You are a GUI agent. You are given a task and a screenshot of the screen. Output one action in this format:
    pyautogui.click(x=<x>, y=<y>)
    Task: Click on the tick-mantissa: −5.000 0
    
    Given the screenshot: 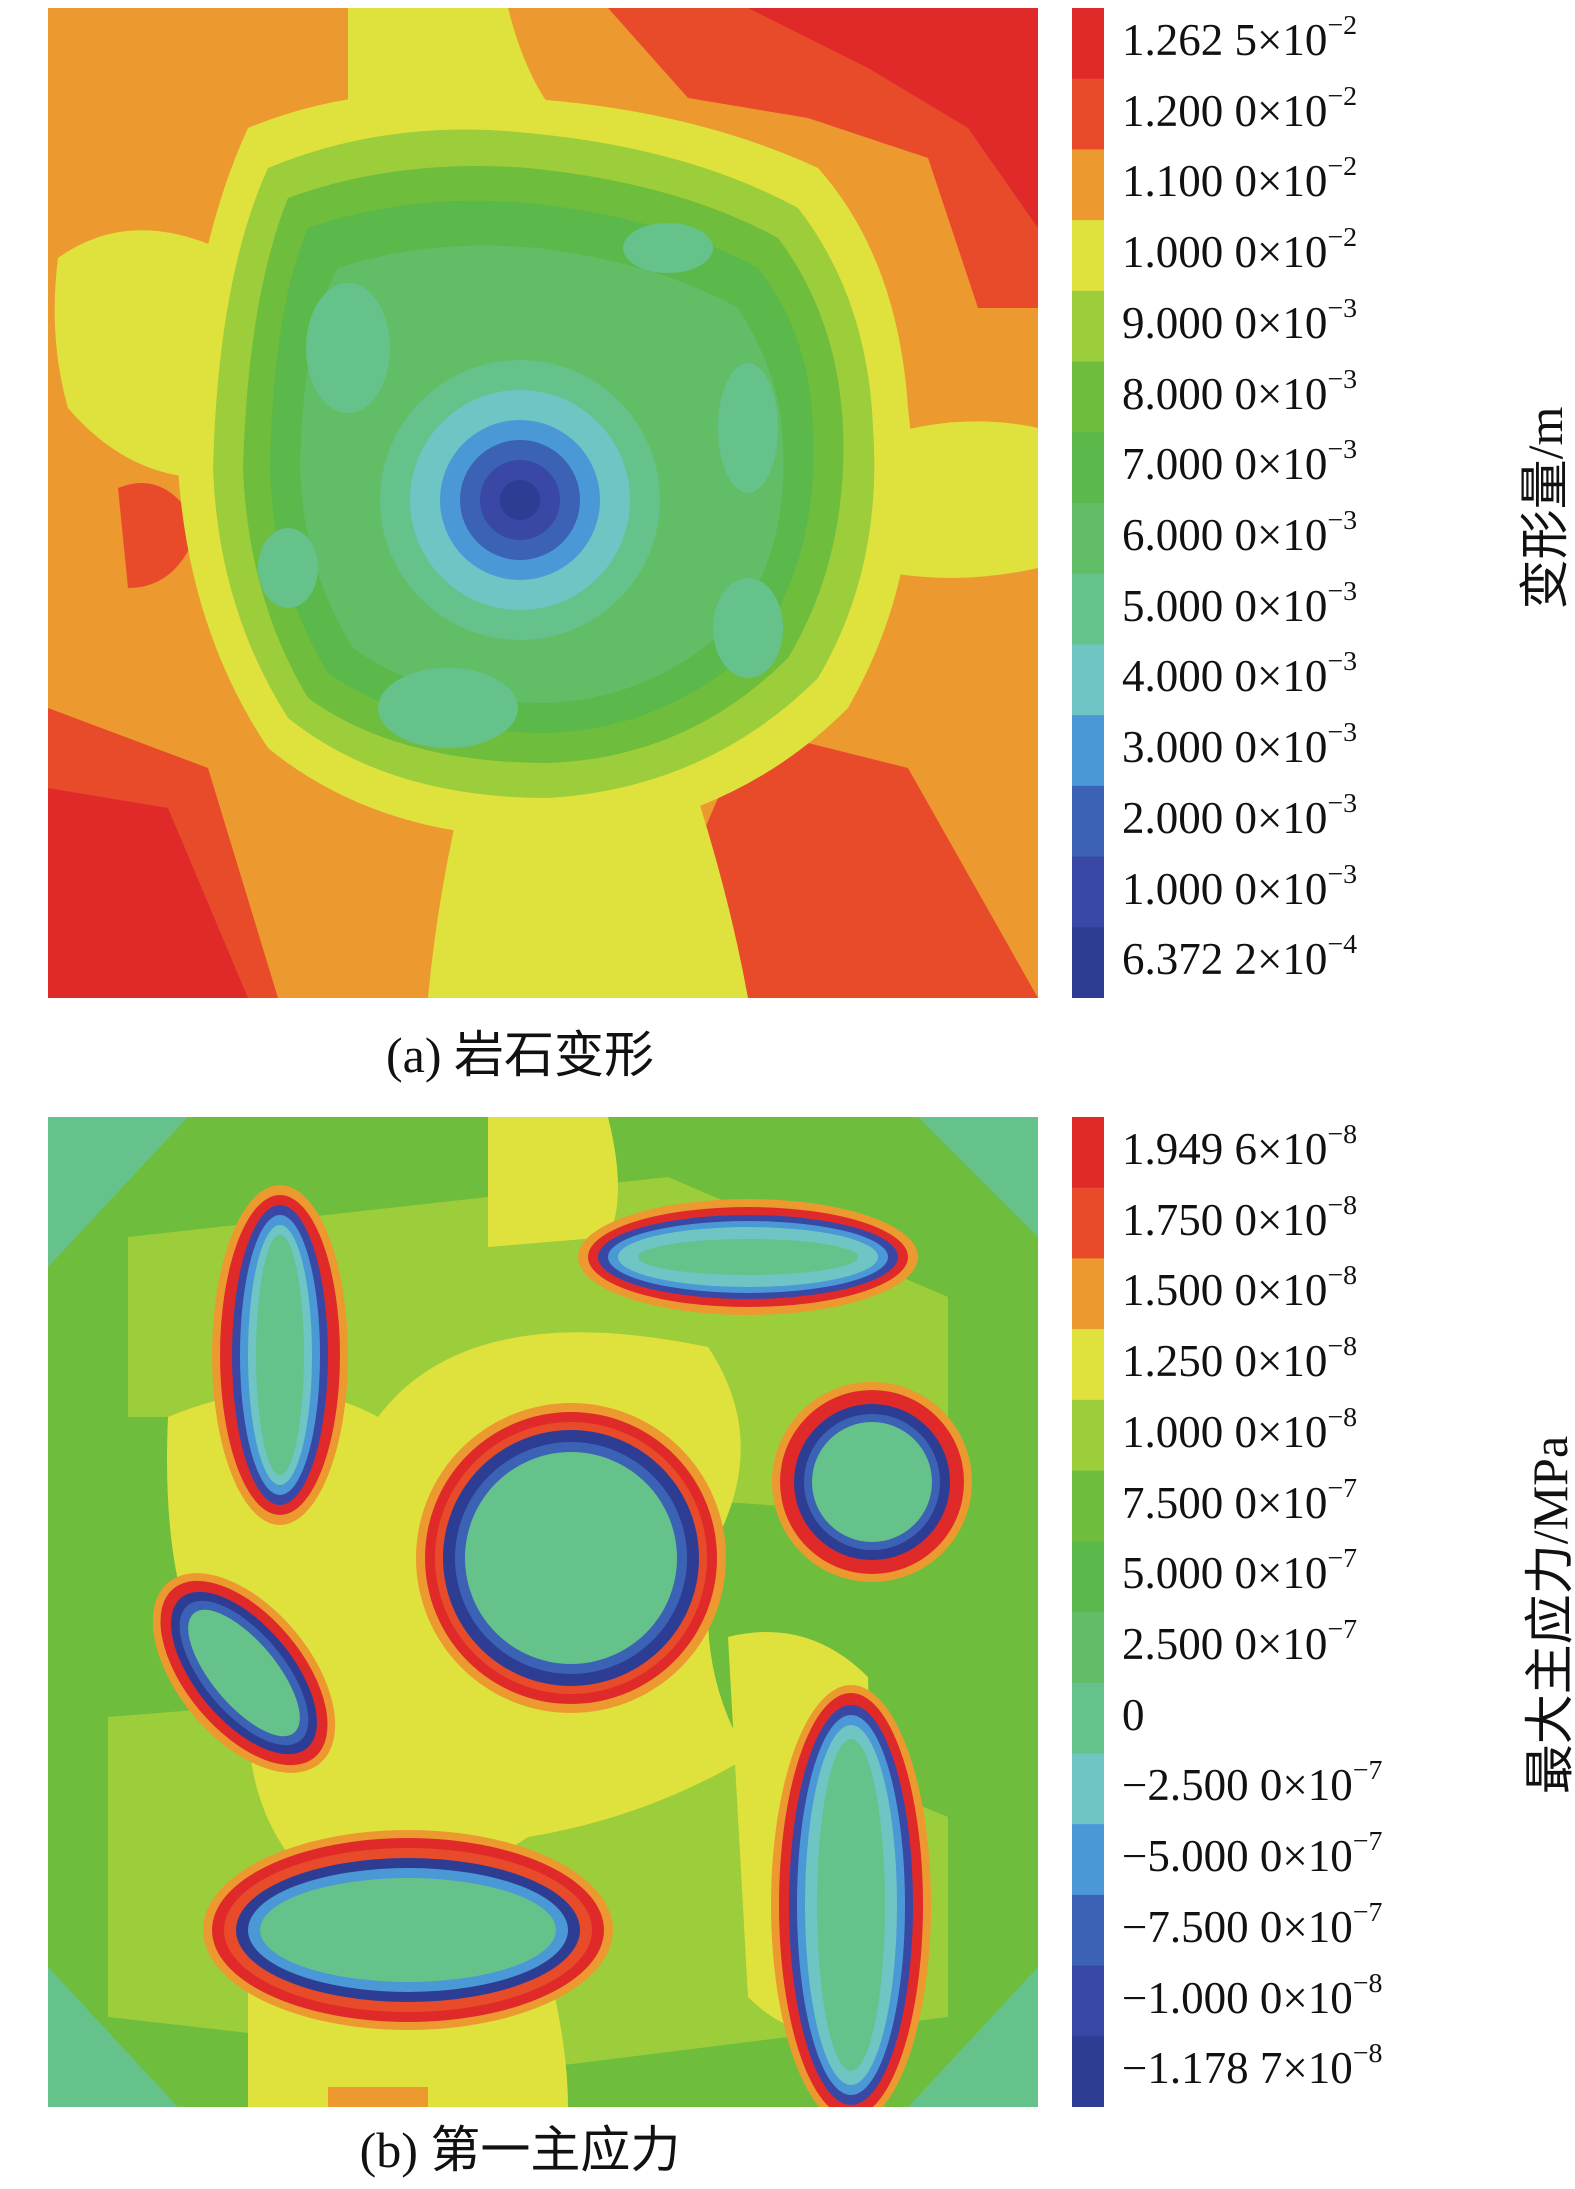 What is the action you would take?
    pyautogui.click(x=1202, y=1856)
    